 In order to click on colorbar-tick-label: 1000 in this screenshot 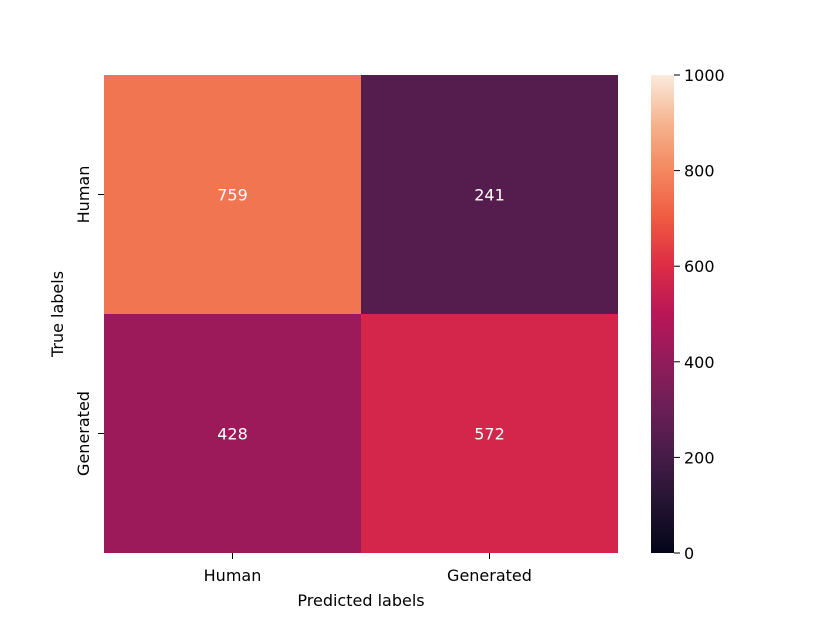, I will do `click(704, 75)`.